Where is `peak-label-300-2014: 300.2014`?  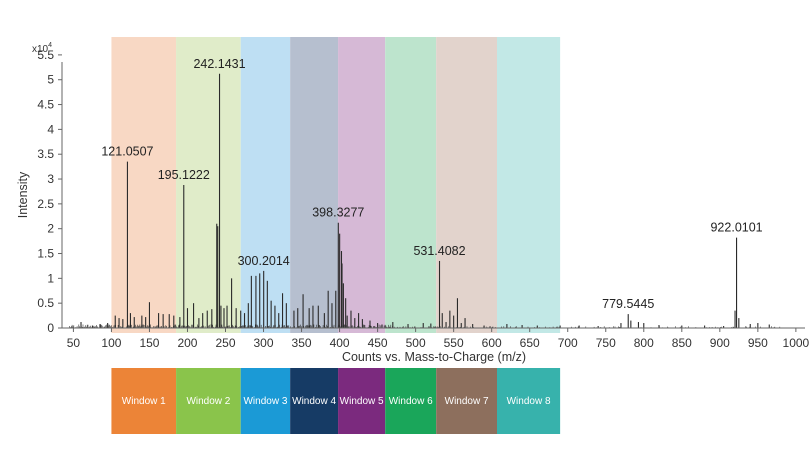
peak-label-300-2014: 300.2014 is located at coordinates (264, 261).